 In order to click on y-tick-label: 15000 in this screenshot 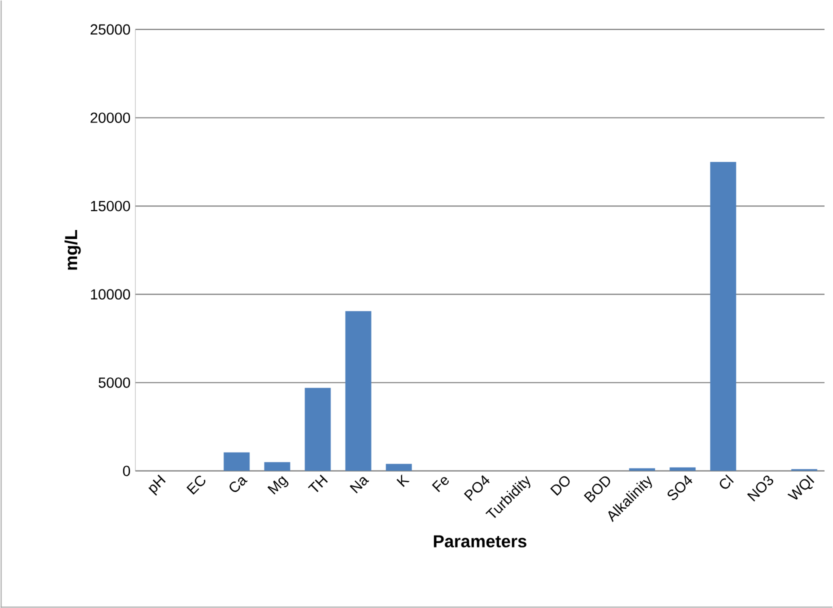, I will do `click(110, 206)`.